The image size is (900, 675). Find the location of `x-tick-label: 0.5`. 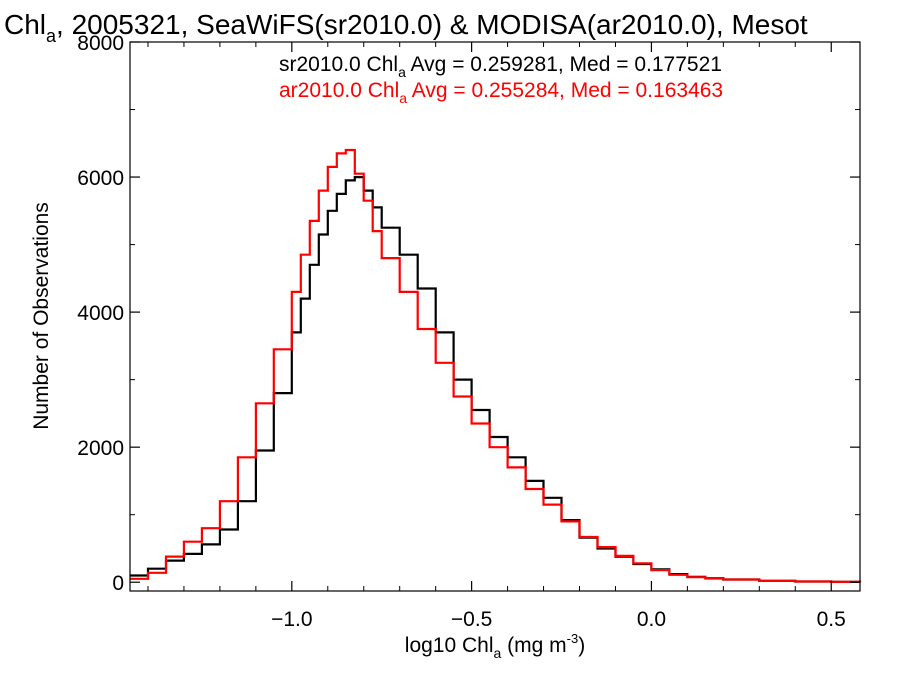

x-tick-label: 0.5 is located at coordinates (831, 619).